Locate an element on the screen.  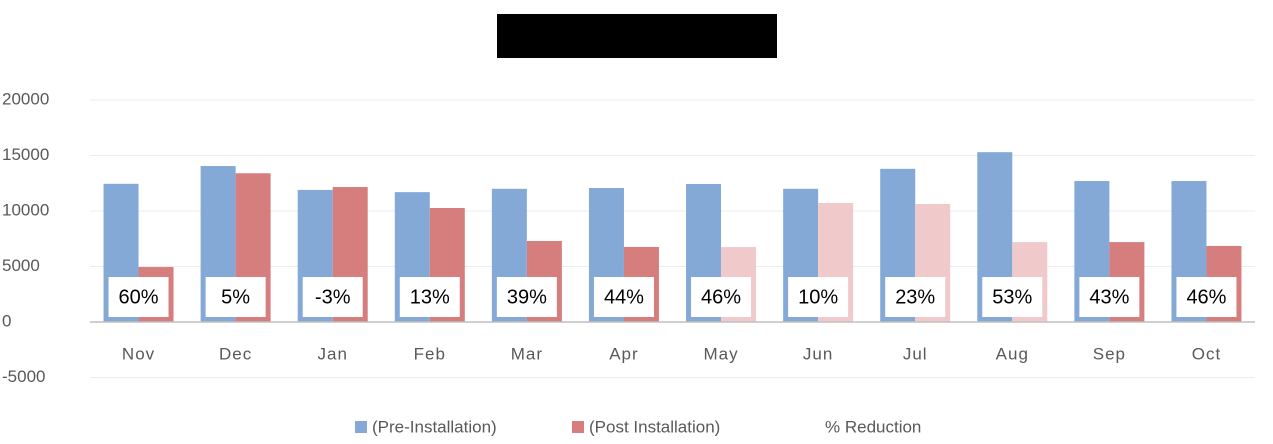
y-tick-label: 15000 is located at coordinates (25, 154).